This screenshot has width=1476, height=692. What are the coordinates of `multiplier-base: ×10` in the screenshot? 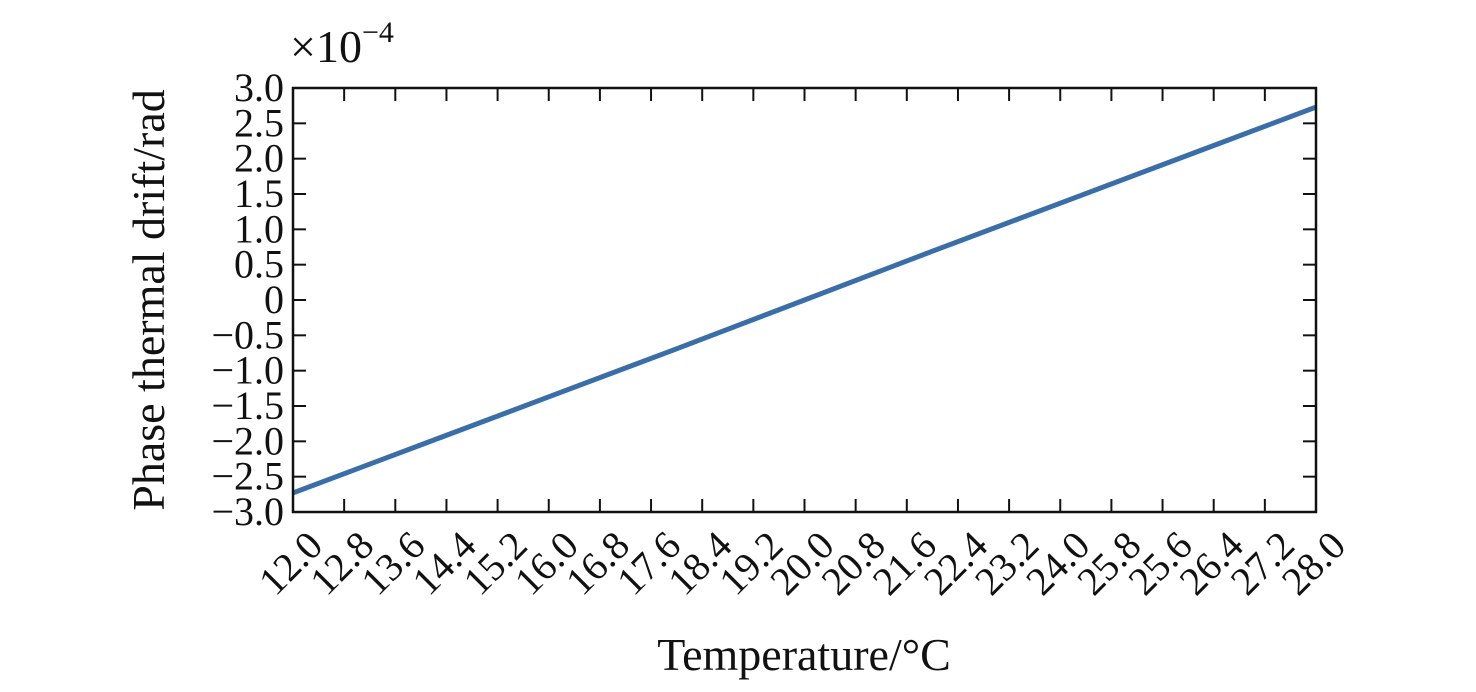 It's located at (326, 46).